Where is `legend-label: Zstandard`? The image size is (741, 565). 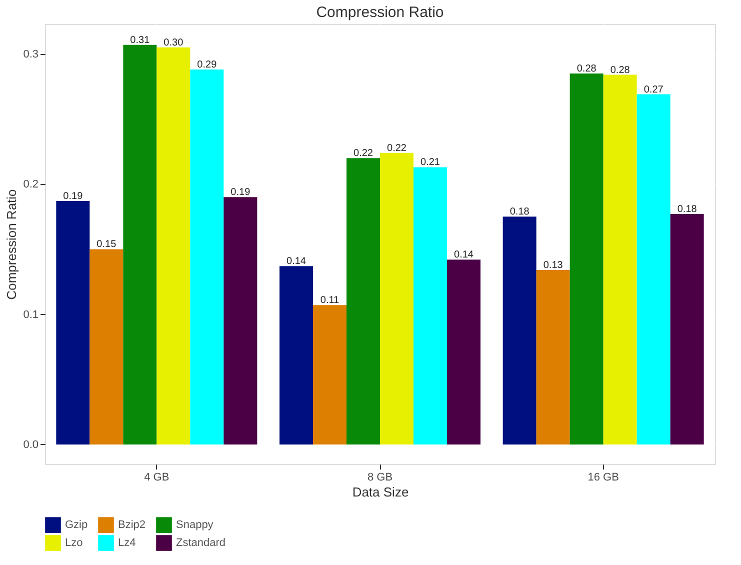
legend-label: Zstandard is located at coordinates (201, 543).